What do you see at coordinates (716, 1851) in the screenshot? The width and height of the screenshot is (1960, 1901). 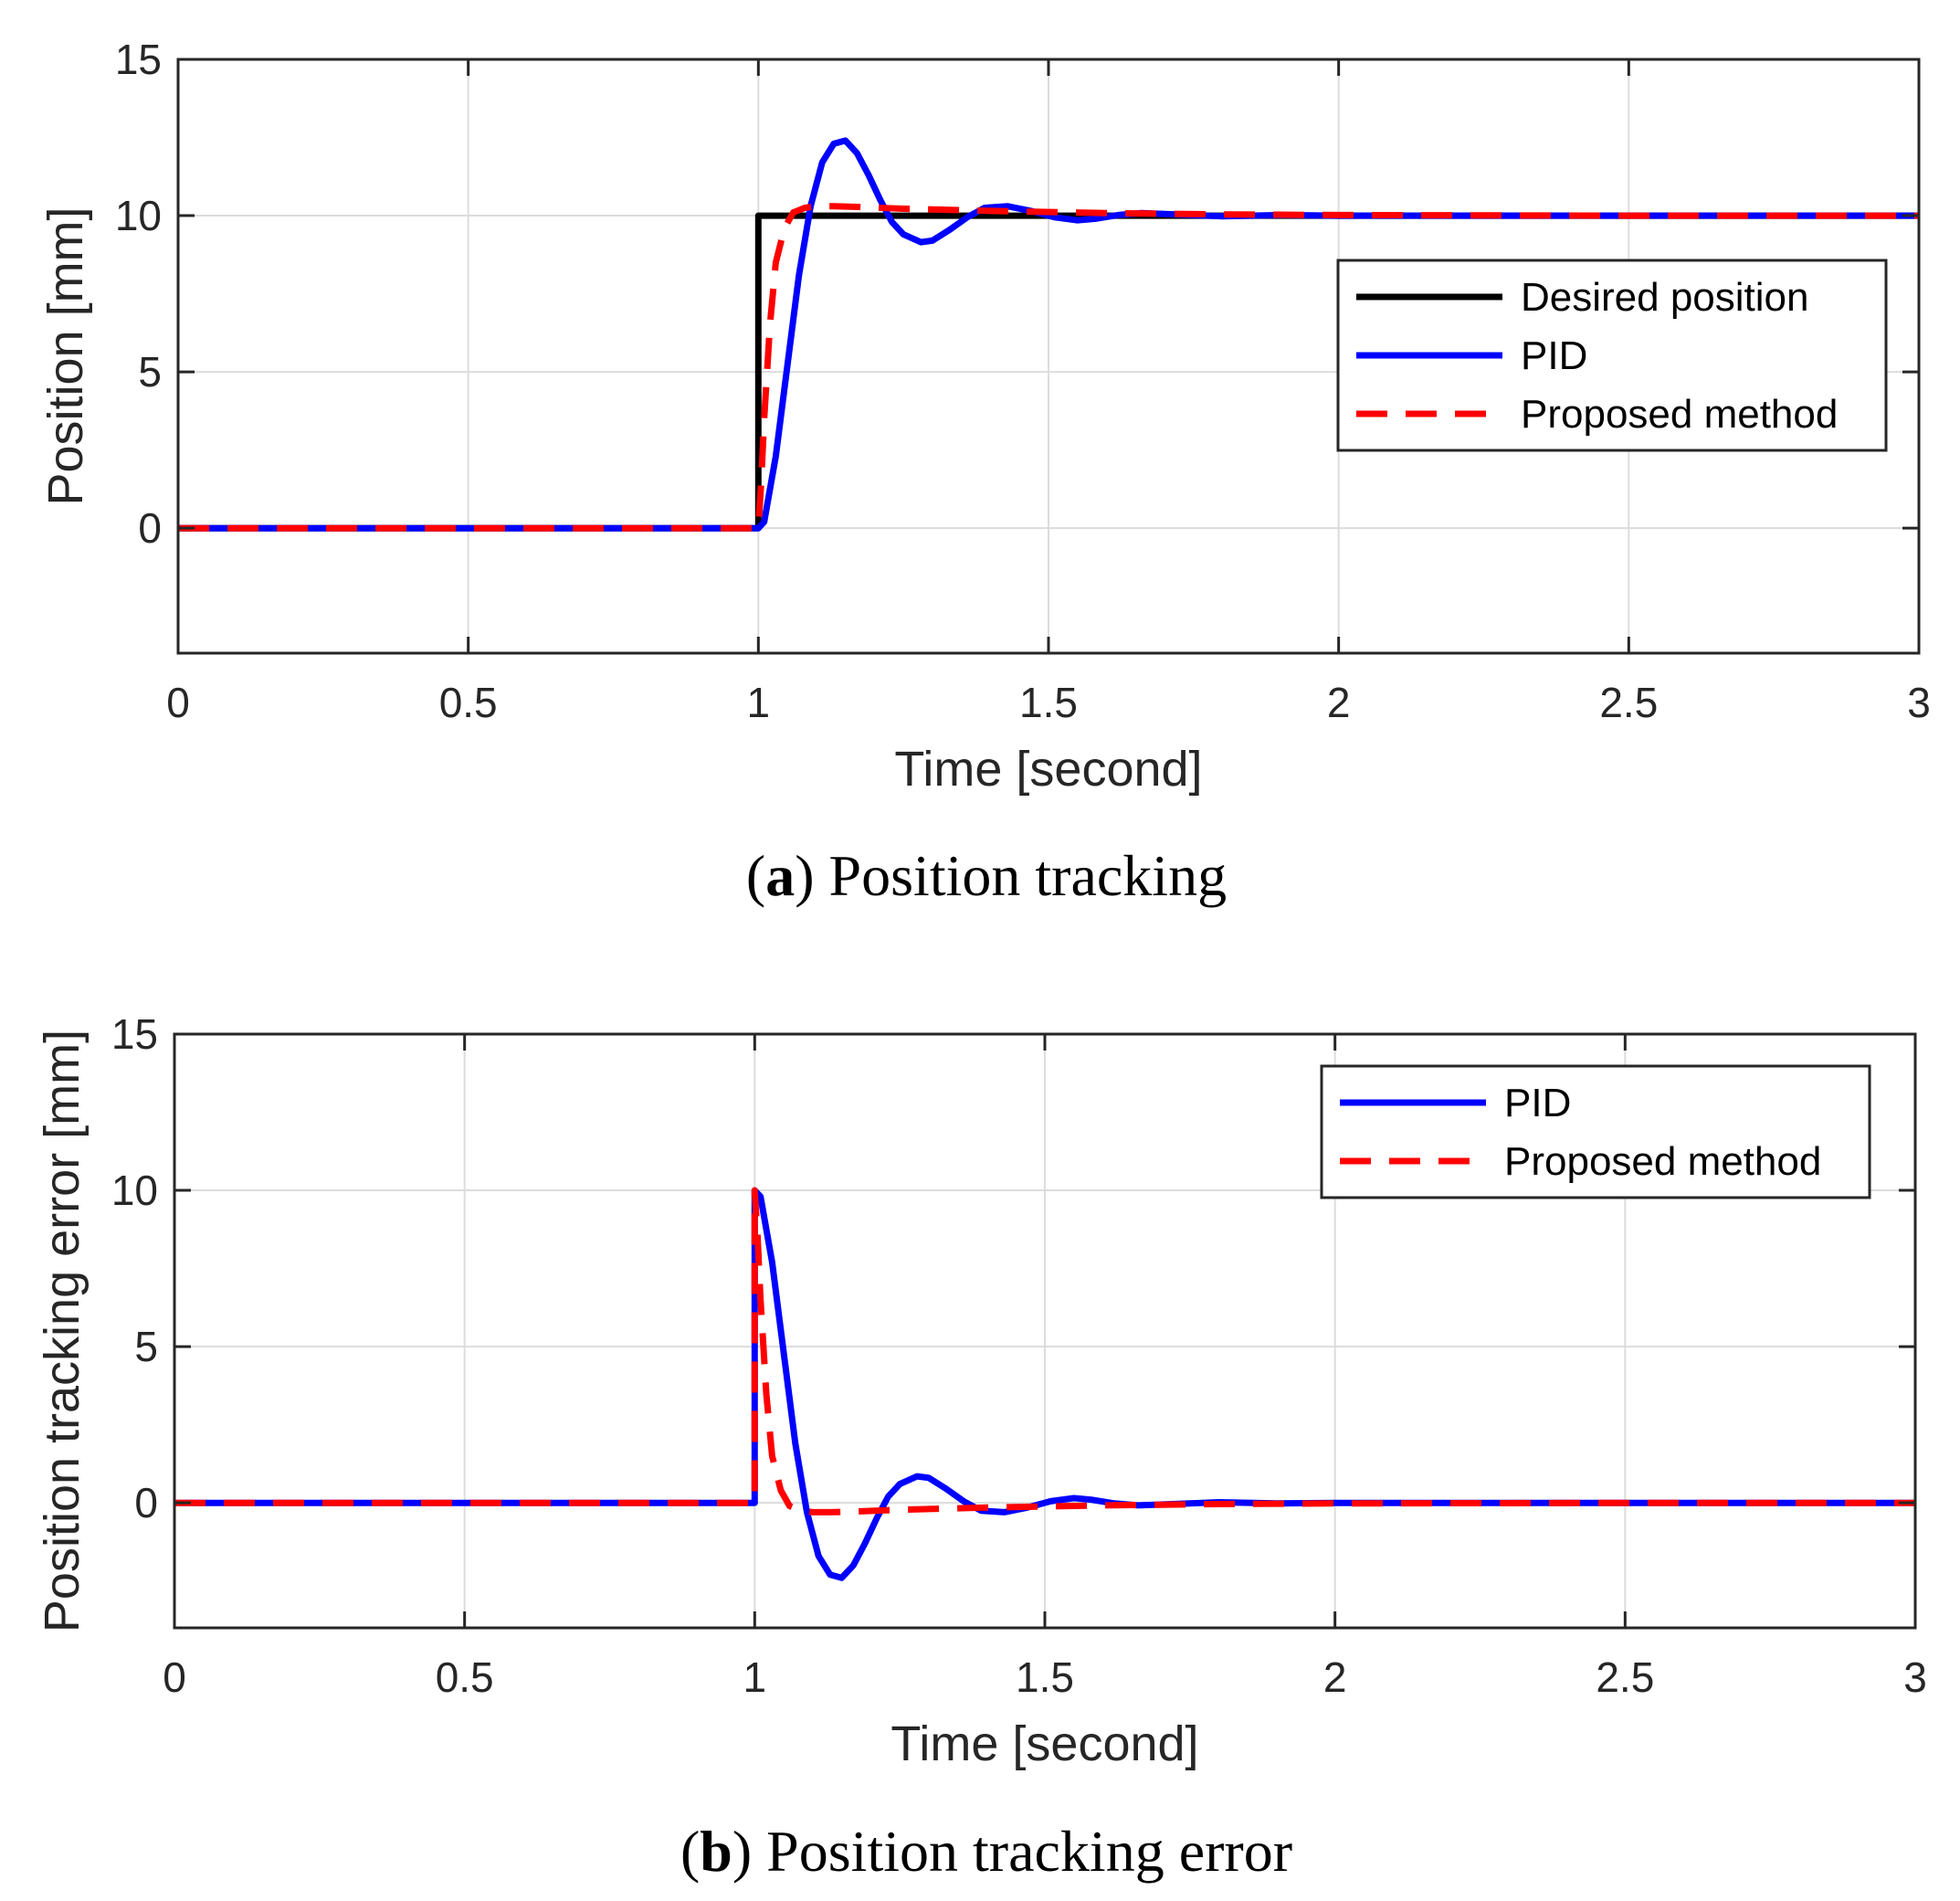 I see `caption-letter: b` at bounding box center [716, 1851].